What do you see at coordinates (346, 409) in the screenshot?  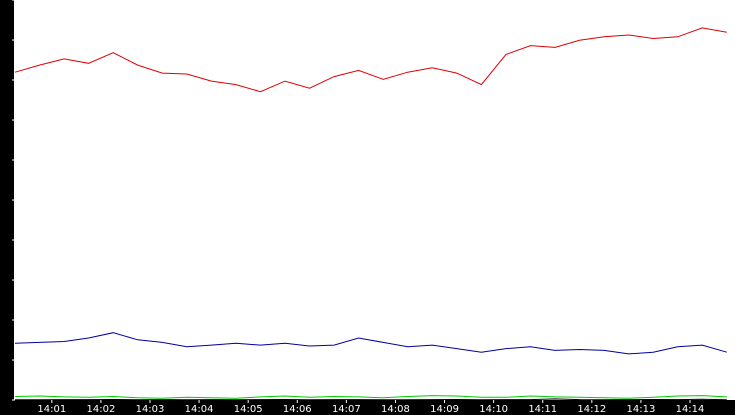 I see `x-tick-label: 14:07` at bounding box center [346, 409].